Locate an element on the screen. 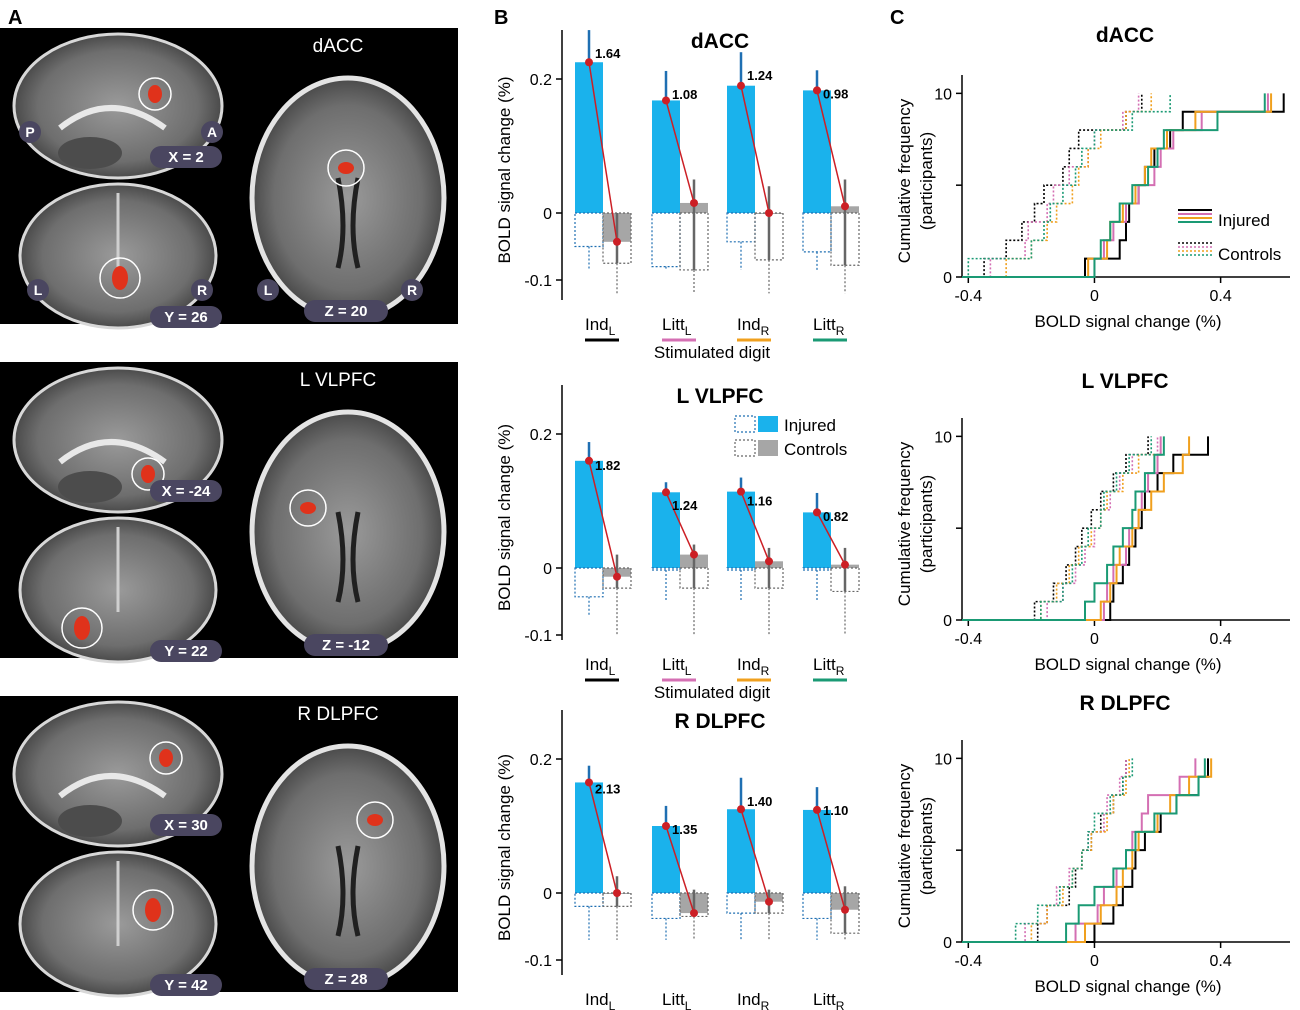 The height and width of the screenshot is (1010, 1300). orient-anterior: A is located at coordinates (212, 132).